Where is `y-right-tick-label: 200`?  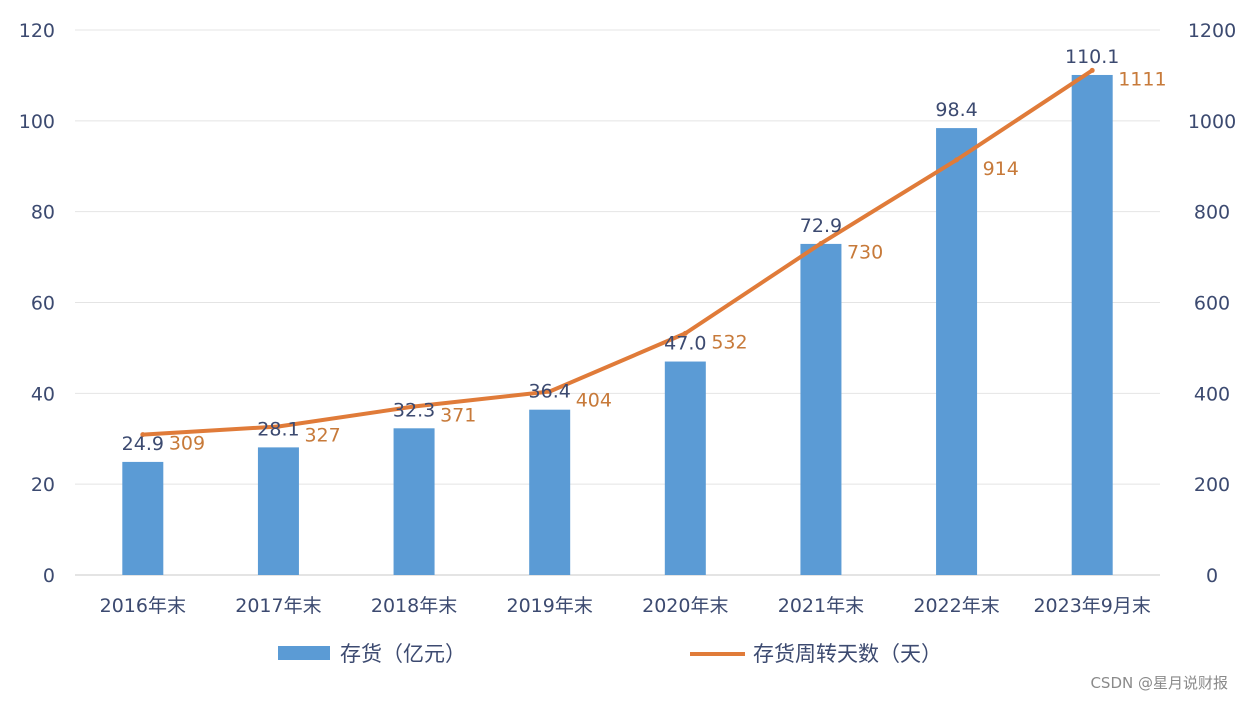
y-right-tick-label: 200 is located at coordinates (1212, 485).